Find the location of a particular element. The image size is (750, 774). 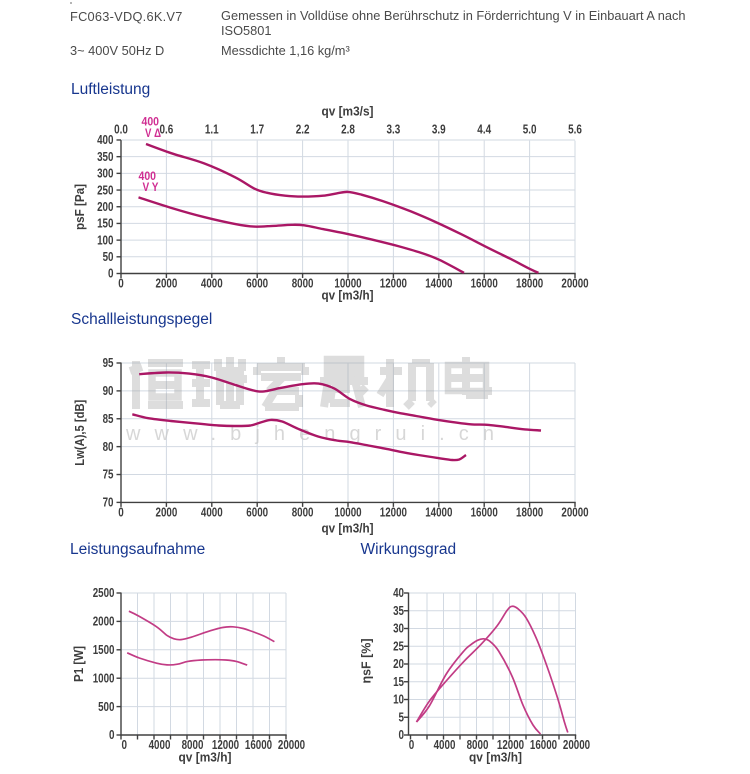

svg-text: 5.6 is located at coordinates (575, 130).